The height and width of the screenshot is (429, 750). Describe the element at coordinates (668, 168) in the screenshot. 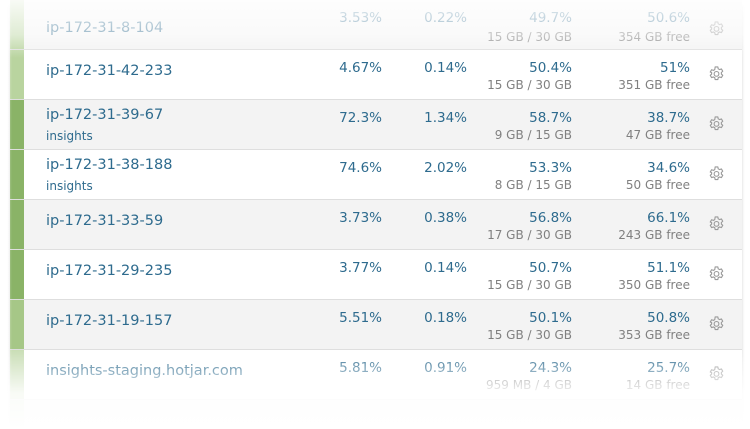

I see `disk-usage: 34.6%` at that location.